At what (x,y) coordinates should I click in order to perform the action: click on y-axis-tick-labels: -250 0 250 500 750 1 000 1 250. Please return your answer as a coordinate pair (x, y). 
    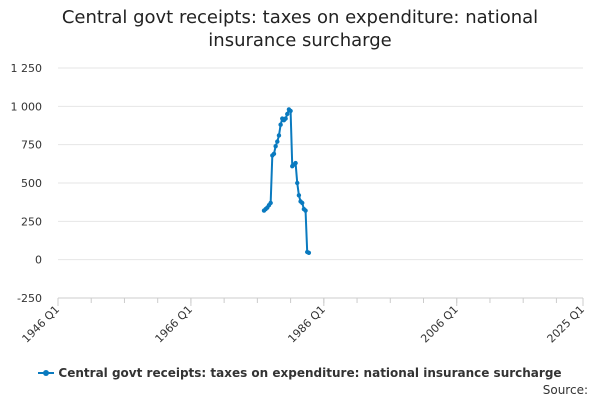
    Looking at the image, I should click on (27, 183).